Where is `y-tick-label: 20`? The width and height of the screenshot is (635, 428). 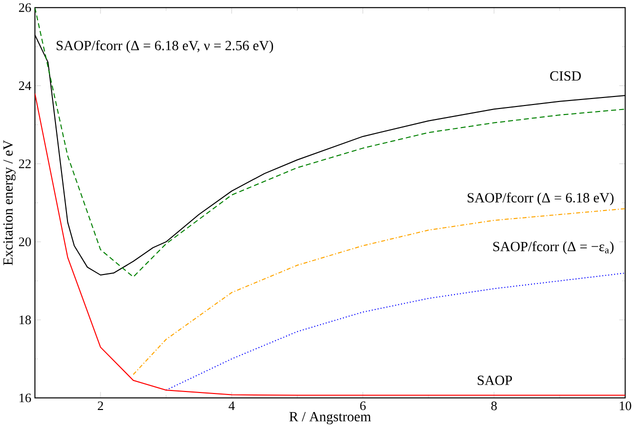
y-tick-label: 20 is located at coordinates (25, 242).